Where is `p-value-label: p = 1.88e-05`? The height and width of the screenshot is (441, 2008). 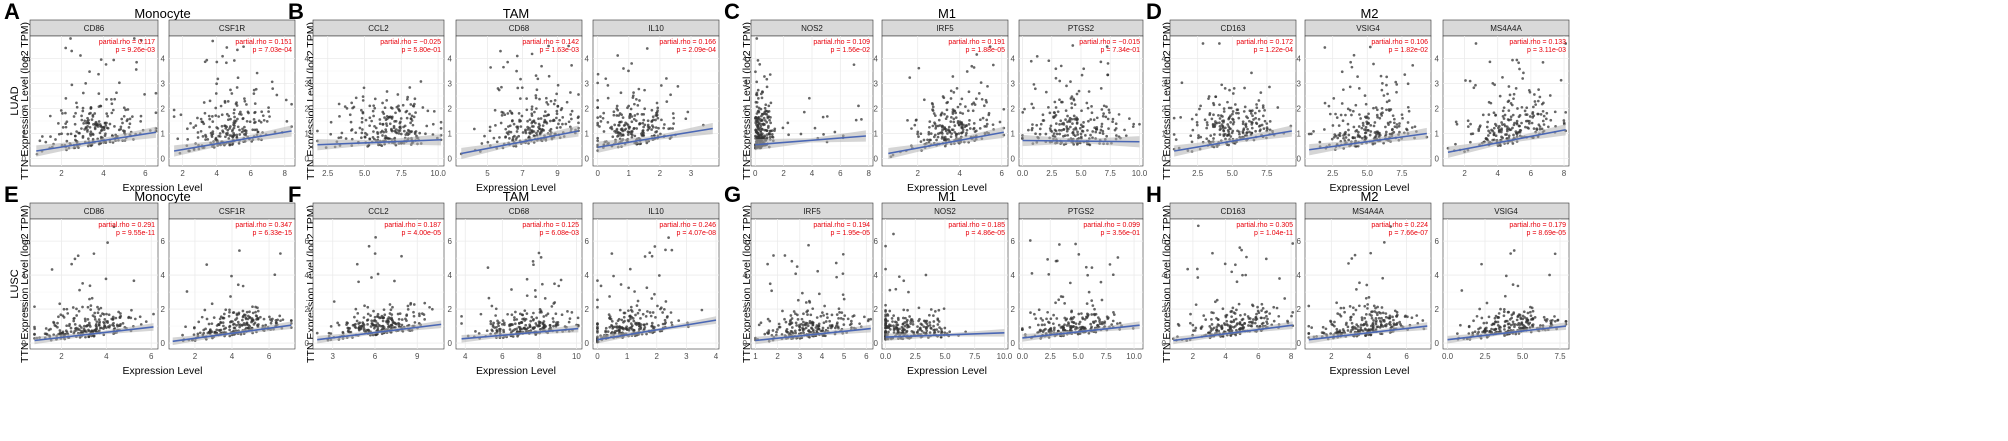
p-value-label: p = 1.88e-05 is located at coordinates (985, 50).